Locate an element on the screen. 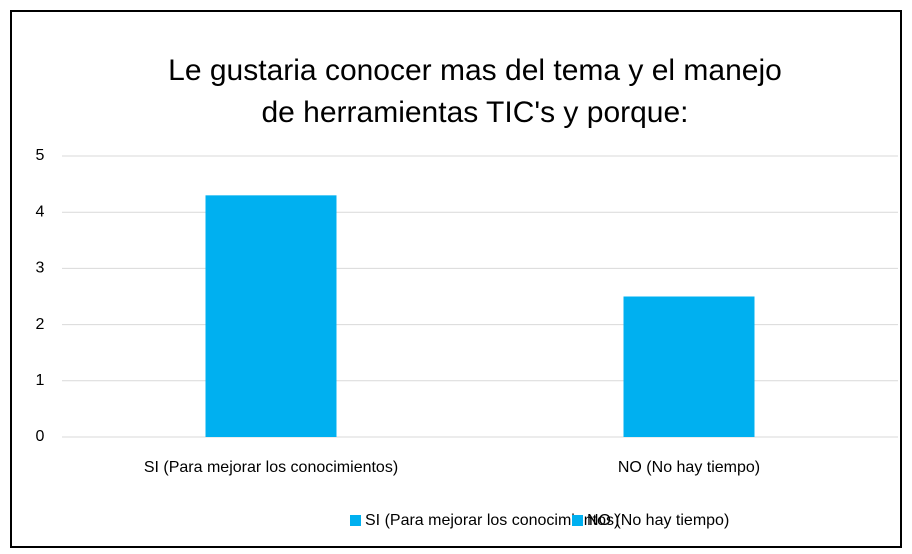 The image size is (912, 554). legend-label: NO (No hay tiempo) is located at coordinates (658, 520).